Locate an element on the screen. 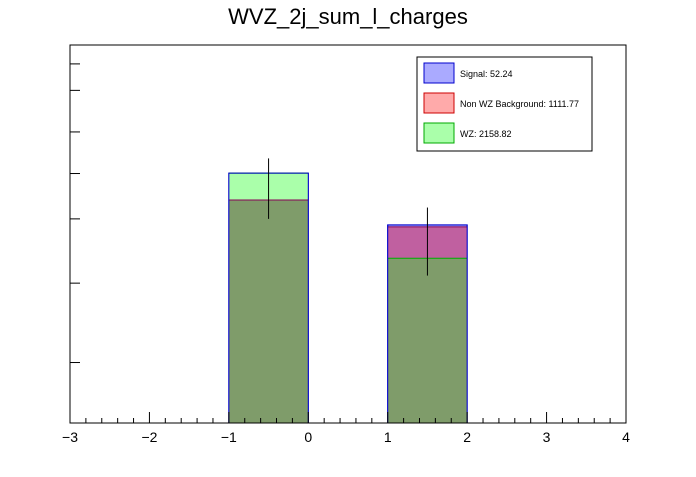  x-tick-label: −2 is located at coordinates (149, 437).